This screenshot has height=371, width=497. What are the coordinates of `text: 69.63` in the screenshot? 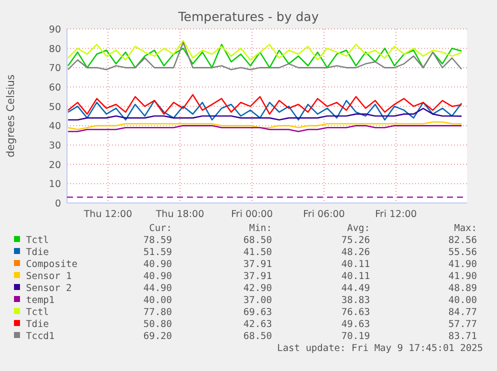 It's located at (257, 312).